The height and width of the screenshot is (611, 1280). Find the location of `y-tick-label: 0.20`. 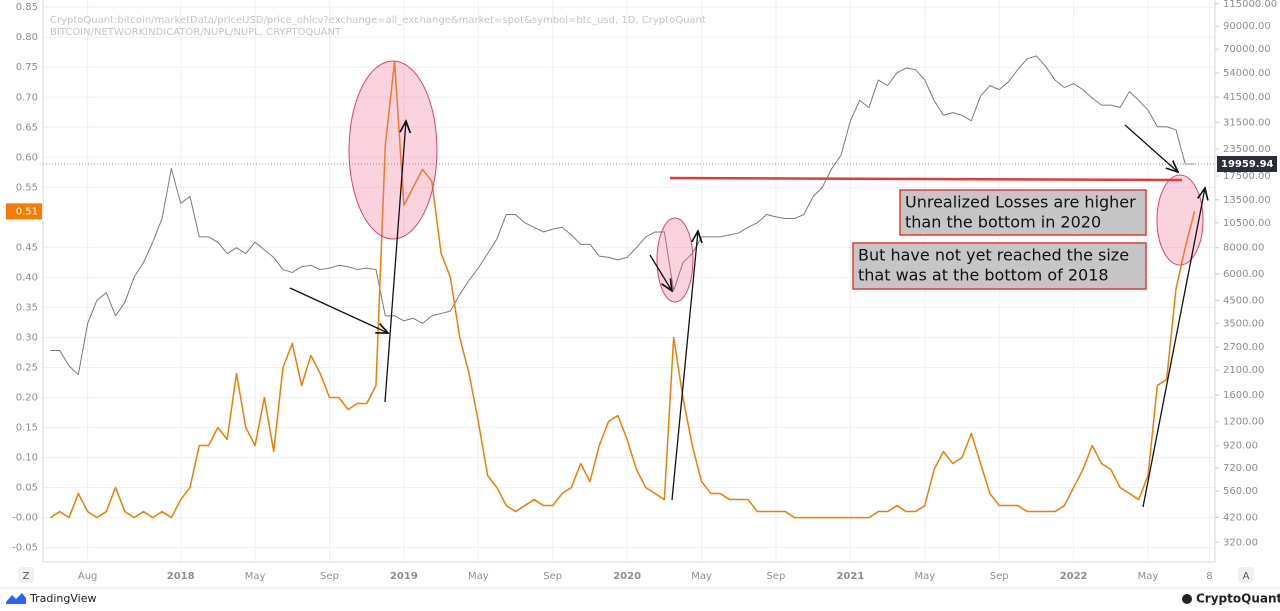

y-tick-label: 0.20 is located at coordinates (27, 397).